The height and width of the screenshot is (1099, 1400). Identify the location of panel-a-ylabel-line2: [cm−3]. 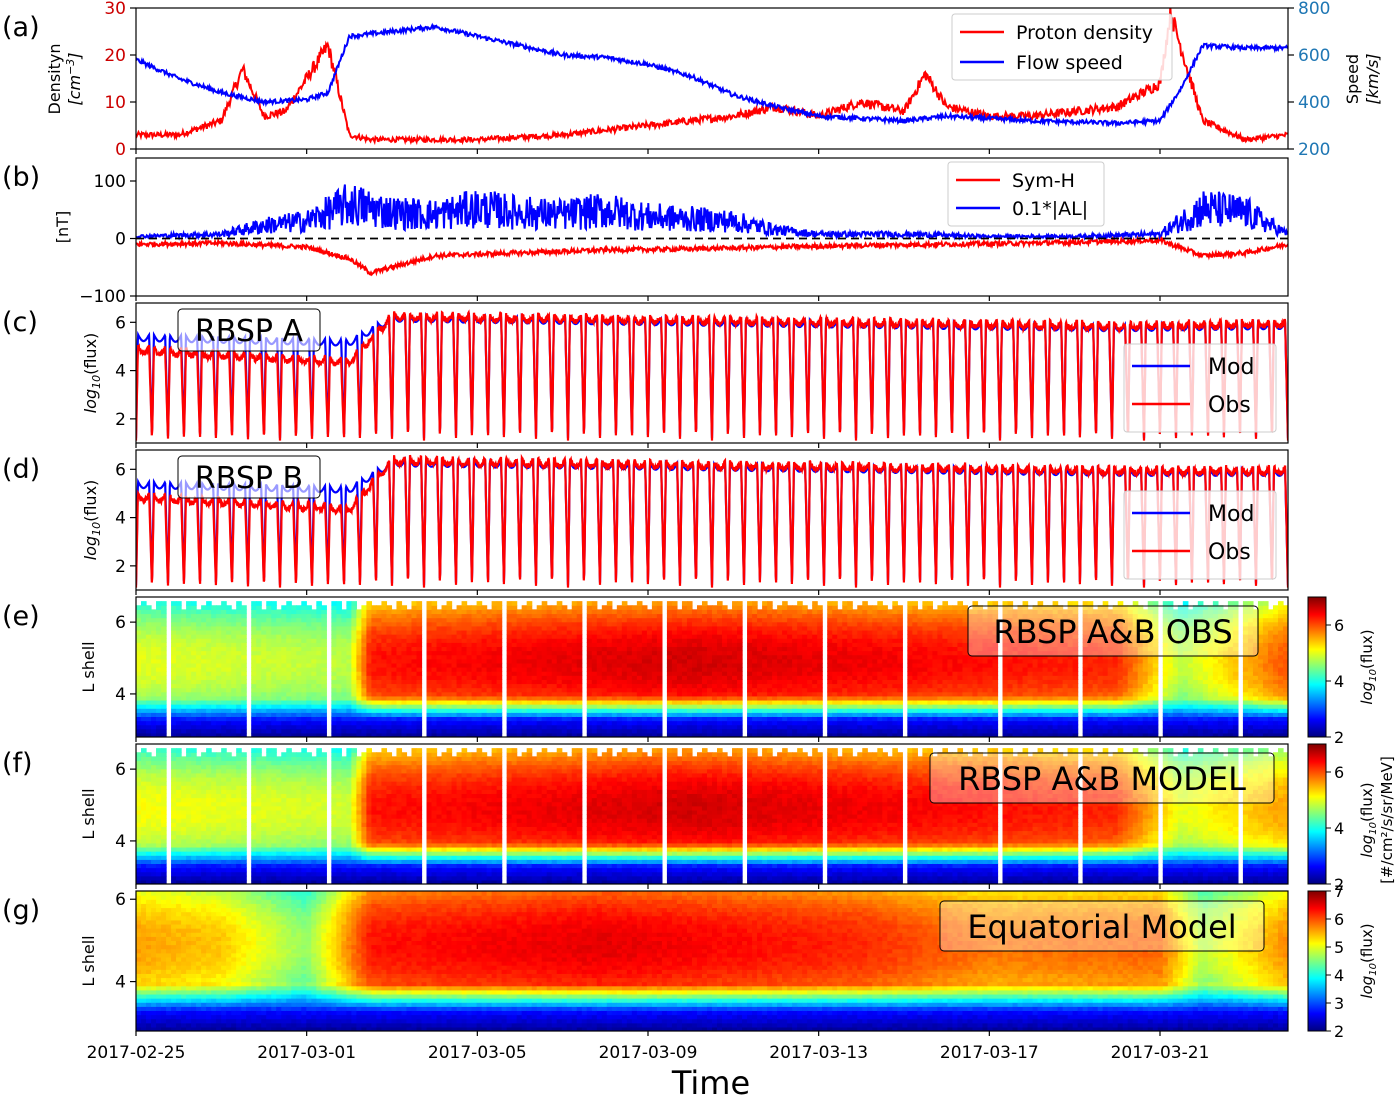
(74, 78).